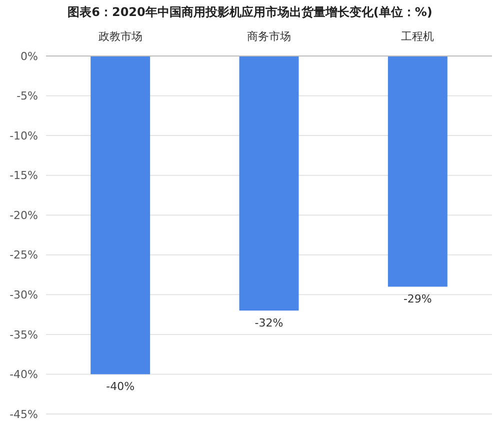  What do you see at coordinates (417, 36) in the screenshot?
I see `x-tick-label: 工程机` at bounding box center [417, 36].